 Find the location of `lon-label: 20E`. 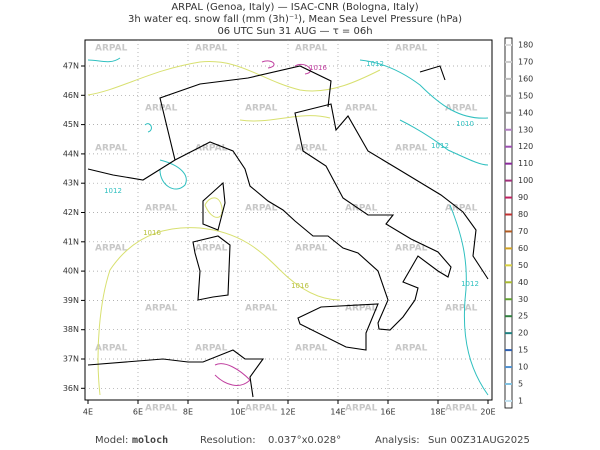

lon-label: 20E is located at coordinates (487, 412).